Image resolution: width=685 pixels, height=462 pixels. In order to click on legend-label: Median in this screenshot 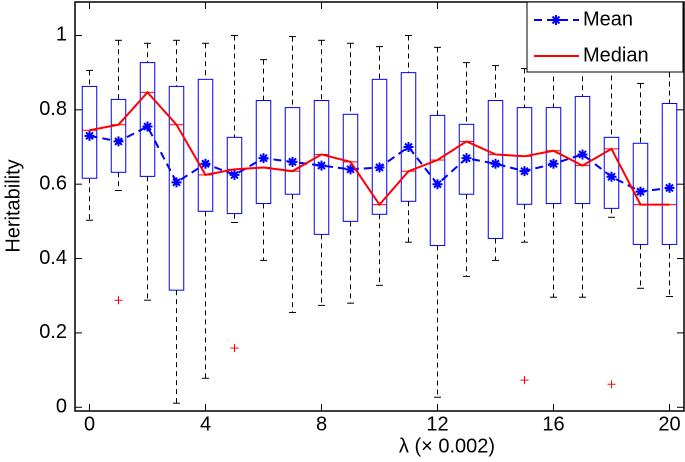, I will do `click(616, 55)`.